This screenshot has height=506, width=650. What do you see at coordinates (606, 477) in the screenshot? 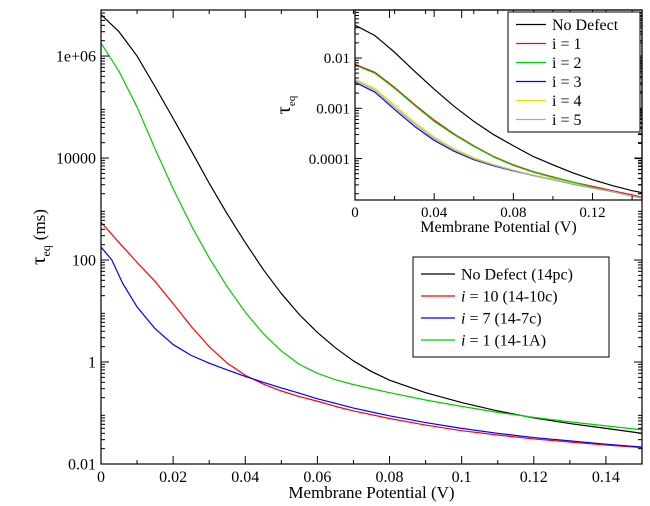
I see `x-tick-label: 0.14` at bounding box center [606, 477].